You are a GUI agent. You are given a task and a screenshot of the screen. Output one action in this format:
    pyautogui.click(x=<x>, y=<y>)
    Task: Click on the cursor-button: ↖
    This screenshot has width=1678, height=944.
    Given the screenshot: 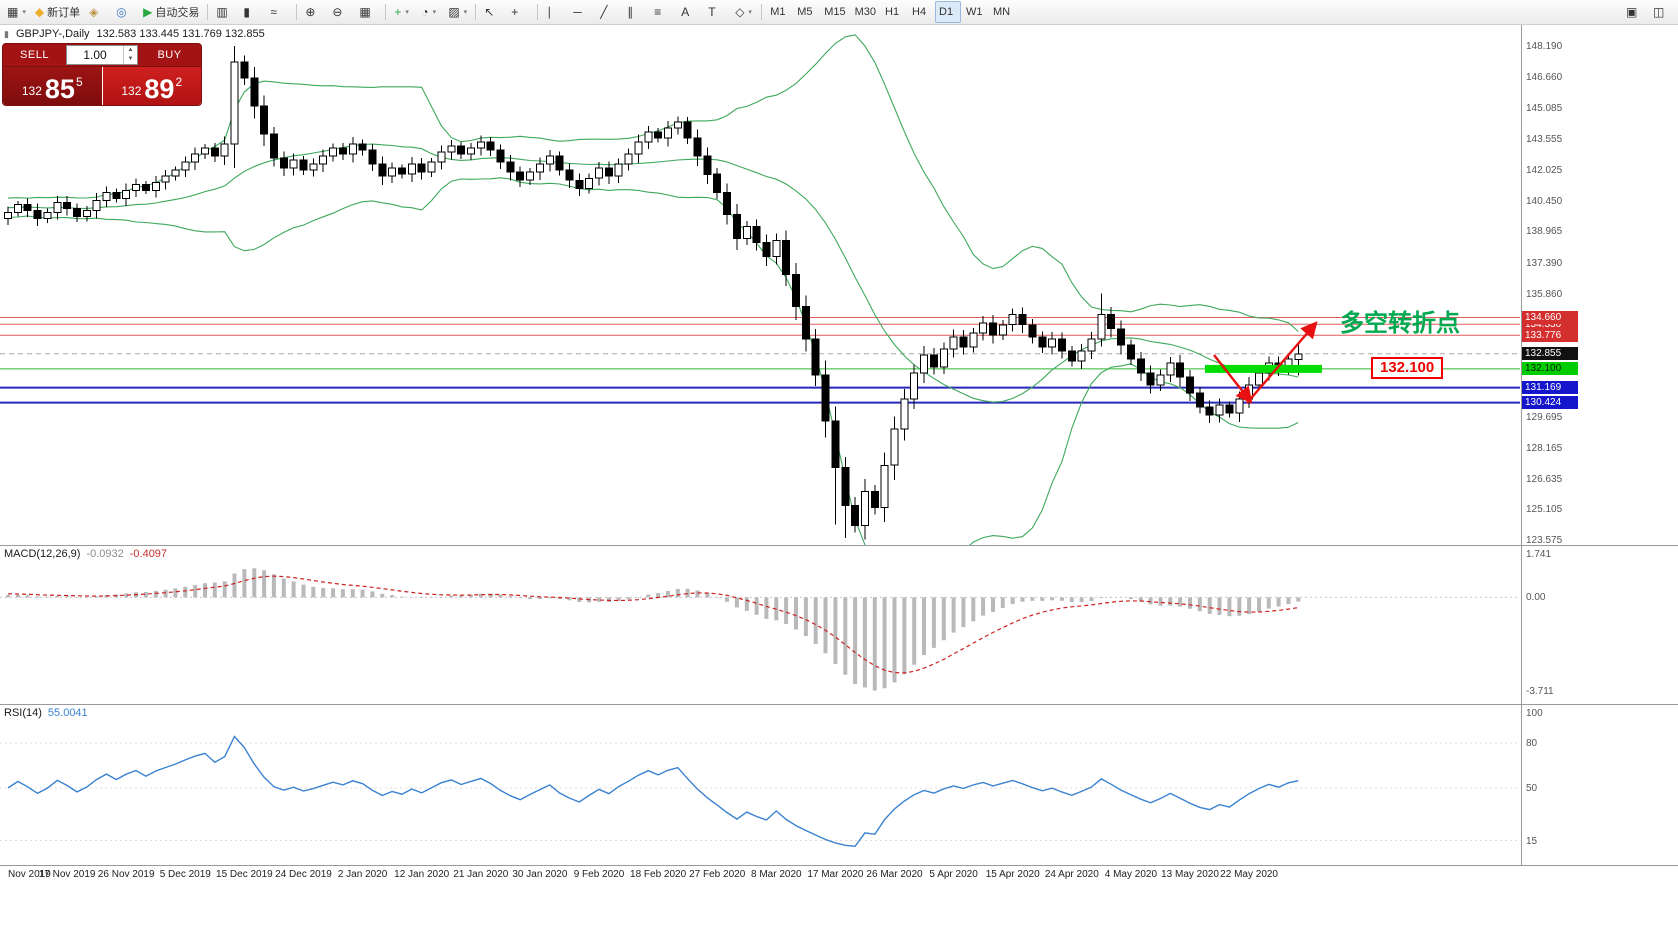 What is the action you would take?
    pyautogui.click(x=493, y=12)
    